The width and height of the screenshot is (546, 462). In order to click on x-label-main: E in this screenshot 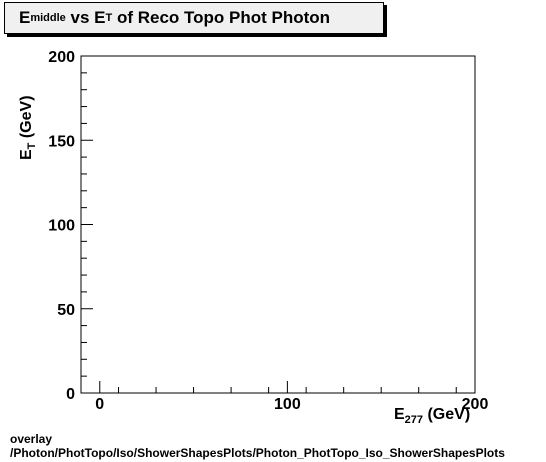, I will do `click(399, 414)`.